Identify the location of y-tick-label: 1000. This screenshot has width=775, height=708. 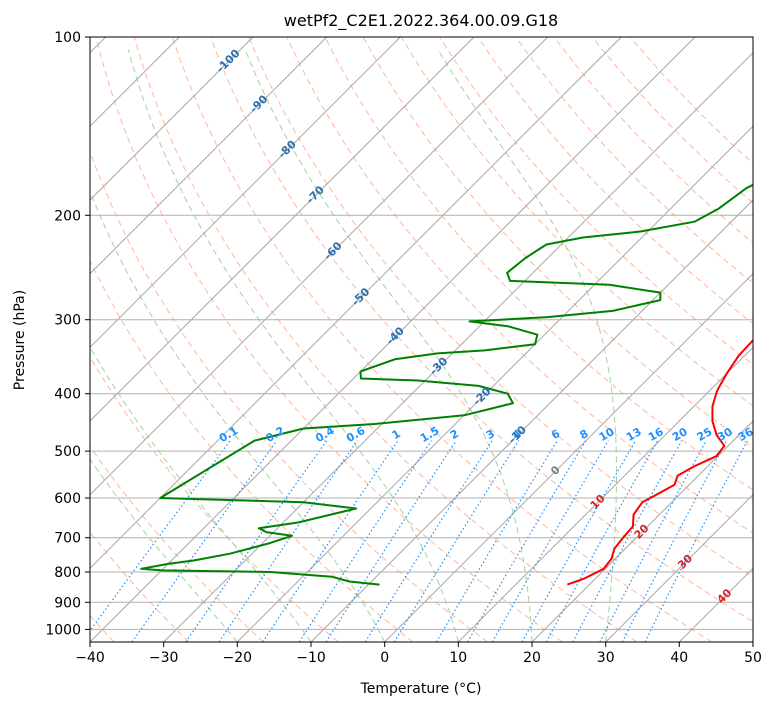
(63, 630).